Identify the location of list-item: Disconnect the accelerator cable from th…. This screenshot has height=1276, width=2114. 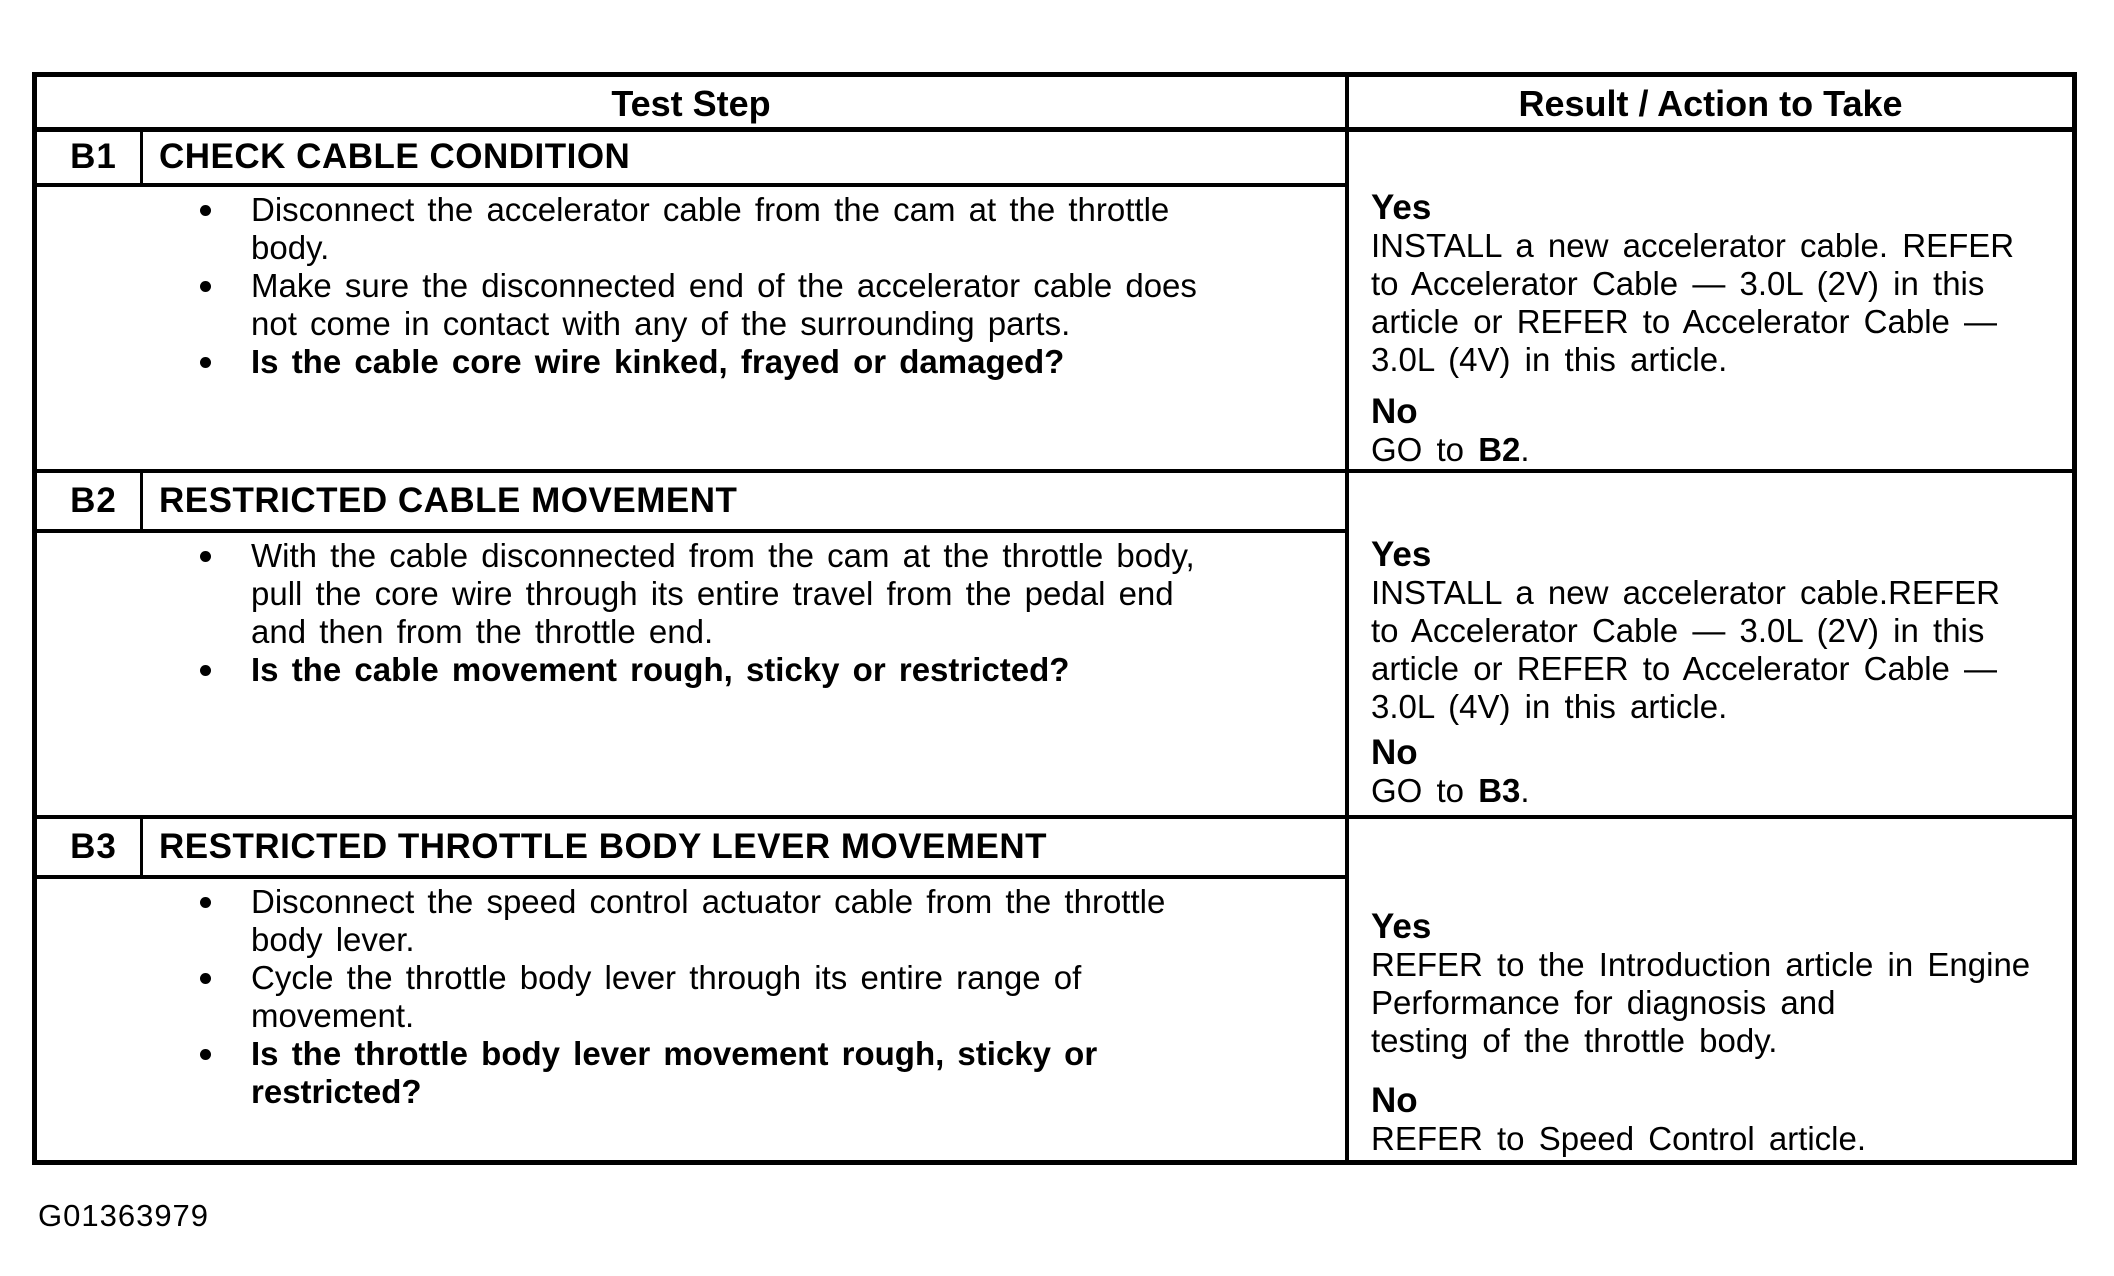
(747, 229).